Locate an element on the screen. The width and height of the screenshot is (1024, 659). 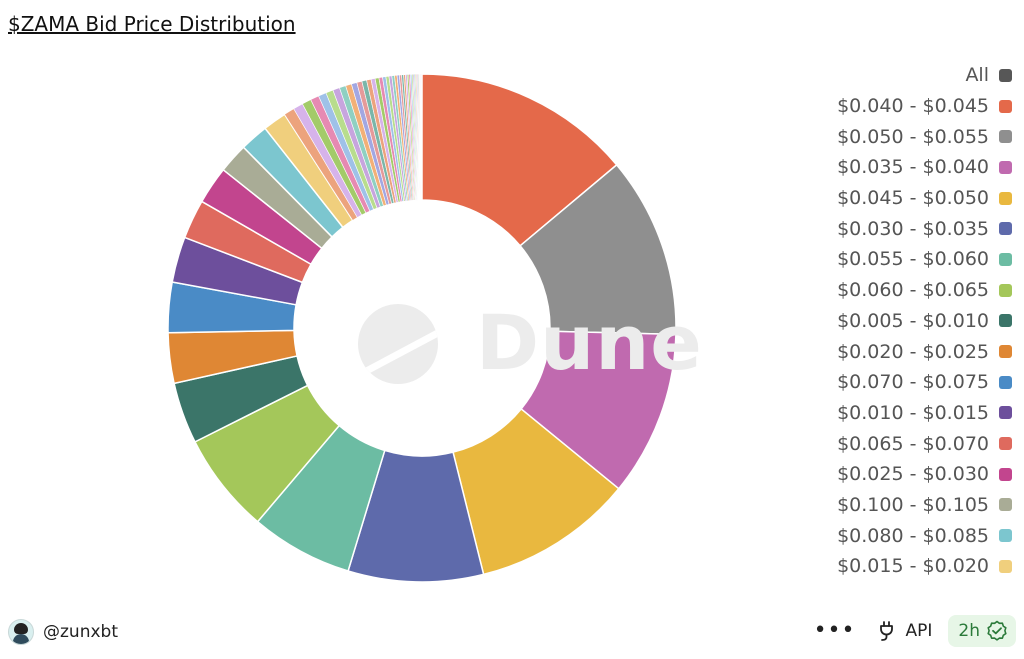
username: @zunxbt is located at coordinates (80, 632).